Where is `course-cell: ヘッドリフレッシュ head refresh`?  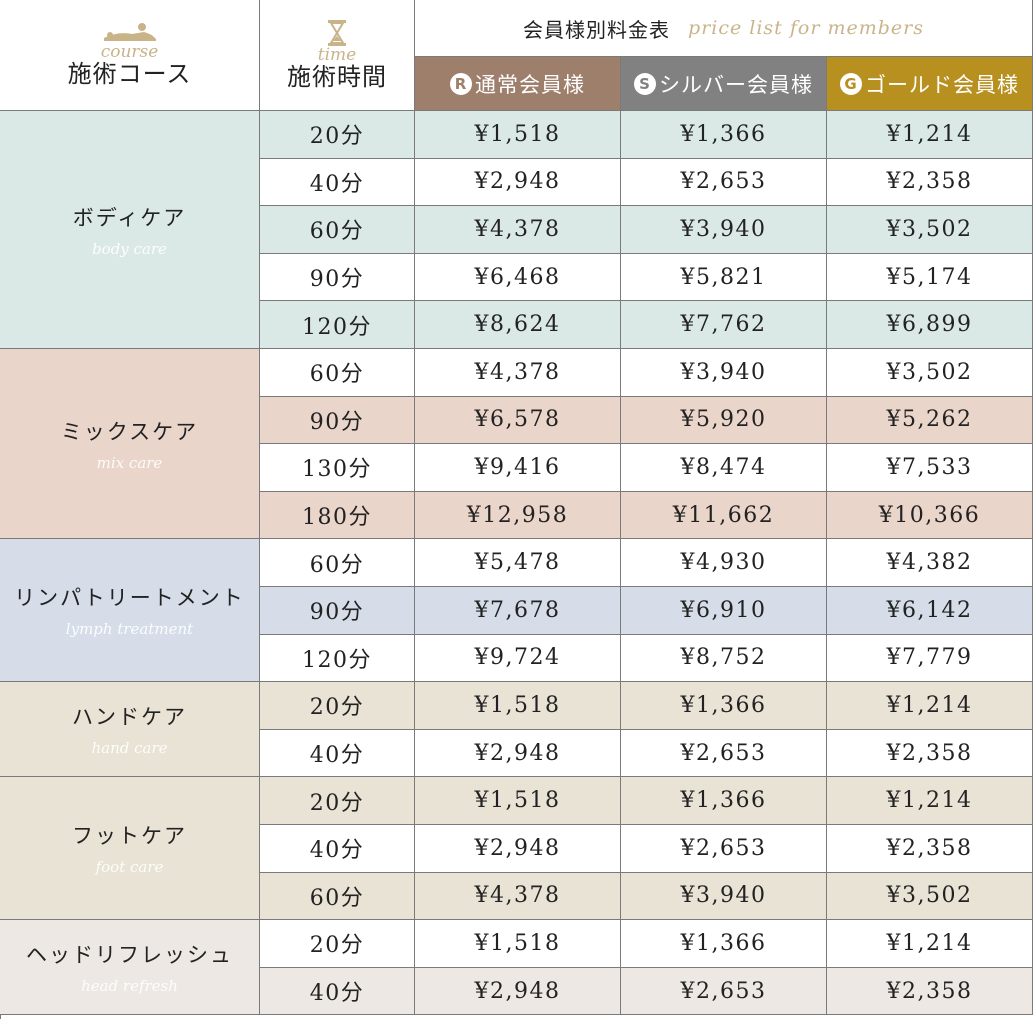
course-cell: ヘッドリフレッシュ head refresh is located at coordinates (130, 968).